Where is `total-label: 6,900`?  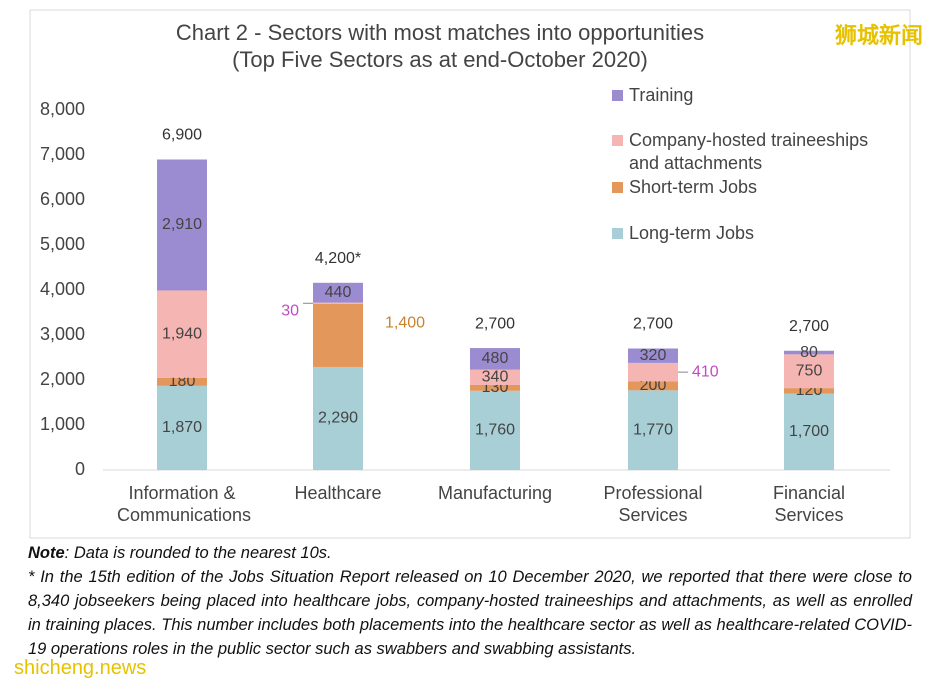
total-label: 6,900 is located at coordinates (182, 135).